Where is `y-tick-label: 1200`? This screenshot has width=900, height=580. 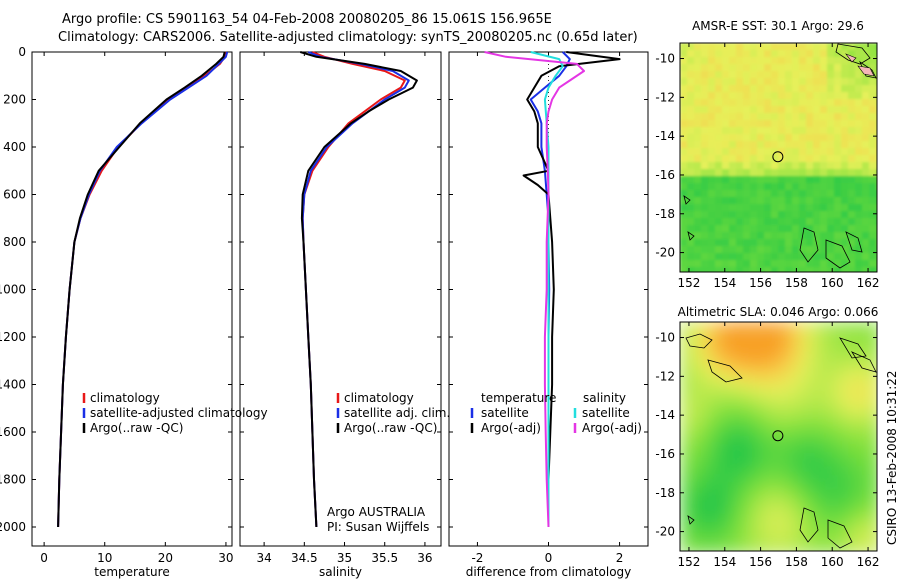
y-tick-label: 1200 is located at coordinates (13, 337).